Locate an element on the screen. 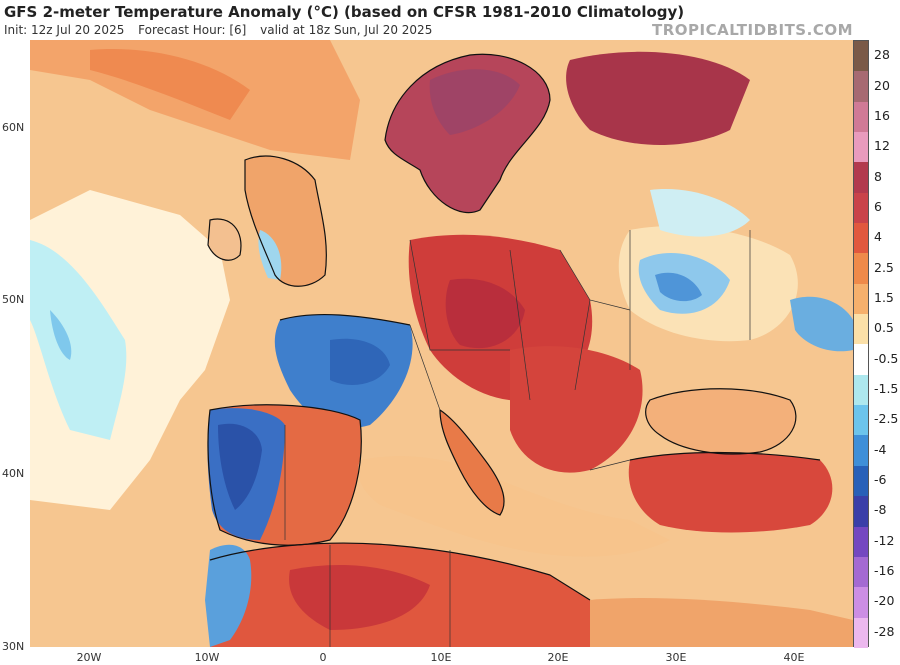 This screenshot has width=900, height=665. turkey-hot is located at coordinates (730, 492).